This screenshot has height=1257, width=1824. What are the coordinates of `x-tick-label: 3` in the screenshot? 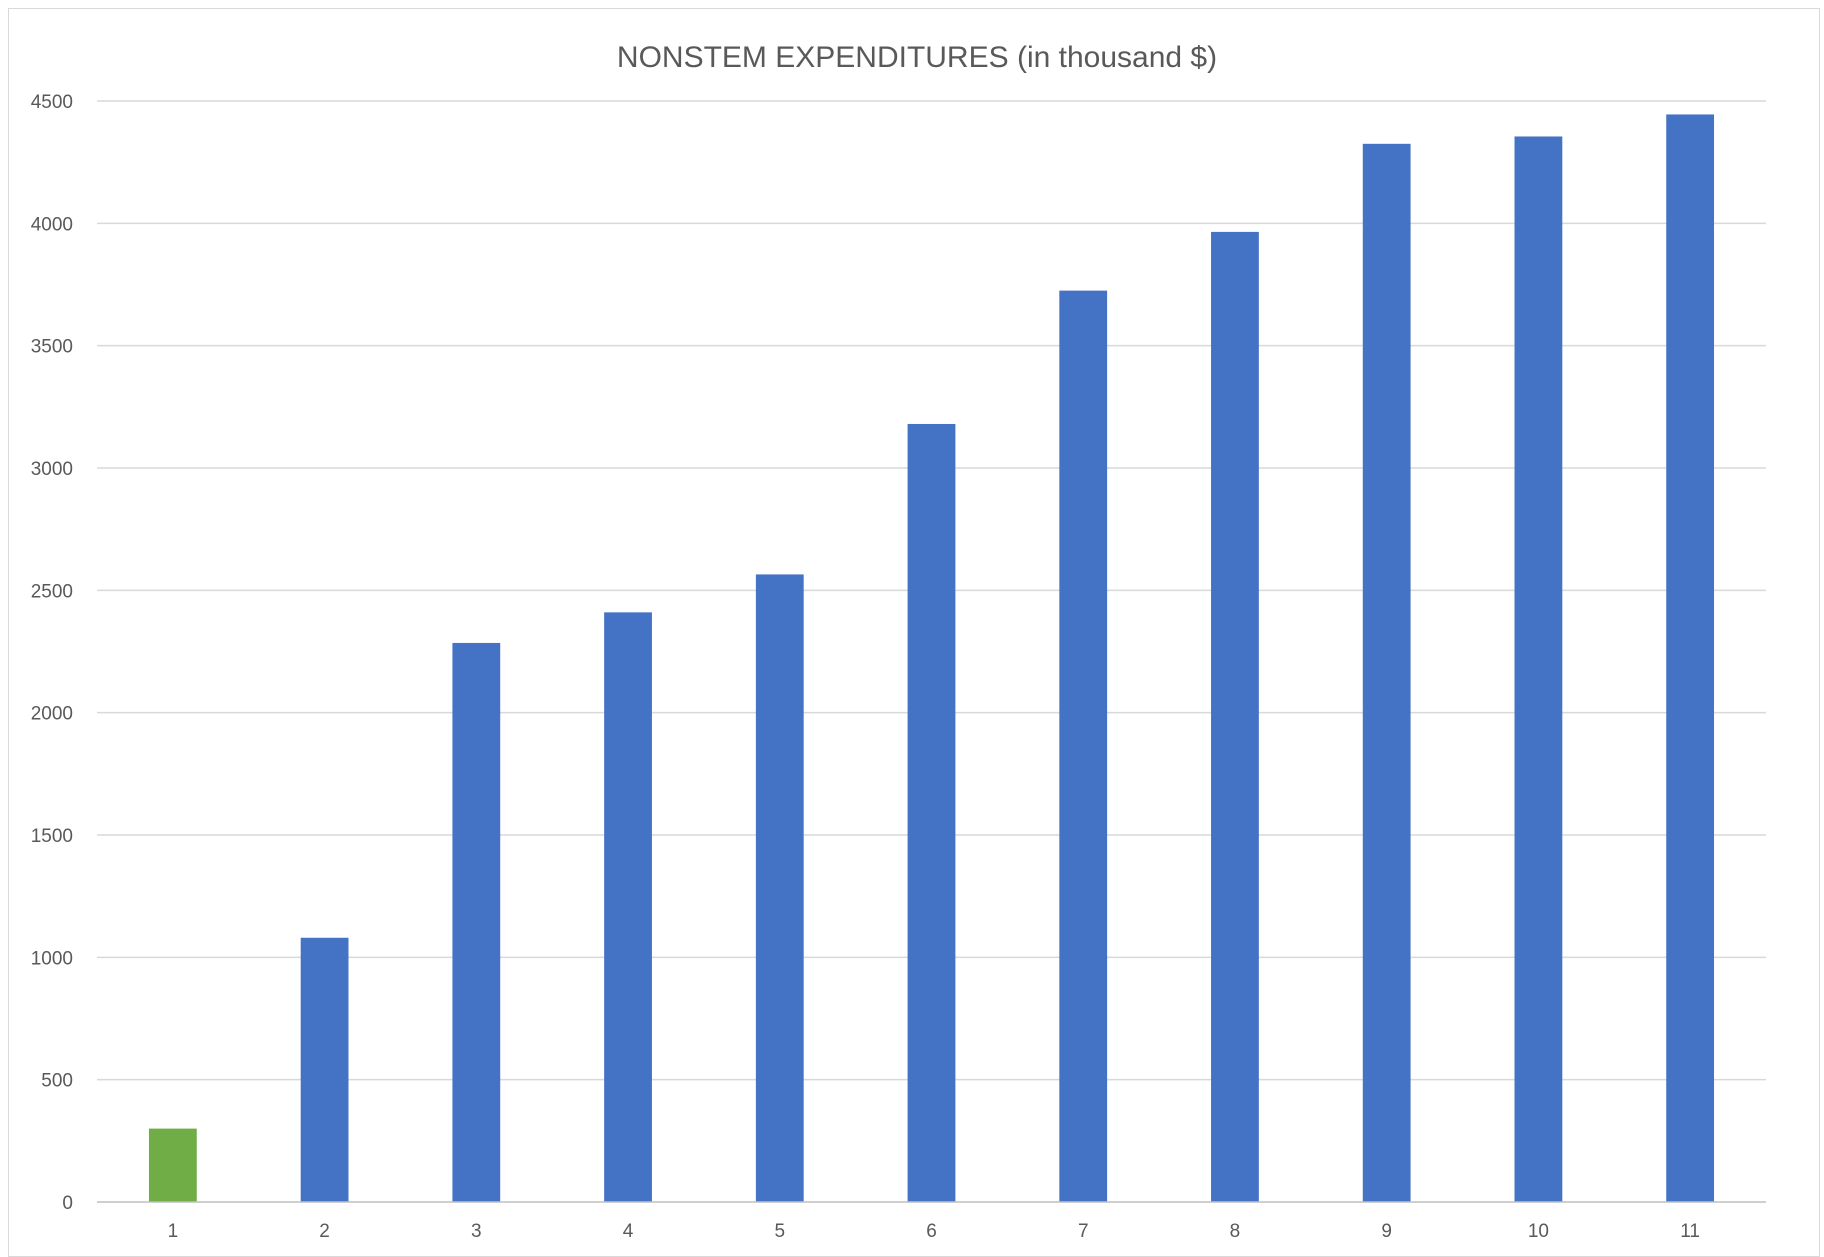 It's located at (476, 1231).